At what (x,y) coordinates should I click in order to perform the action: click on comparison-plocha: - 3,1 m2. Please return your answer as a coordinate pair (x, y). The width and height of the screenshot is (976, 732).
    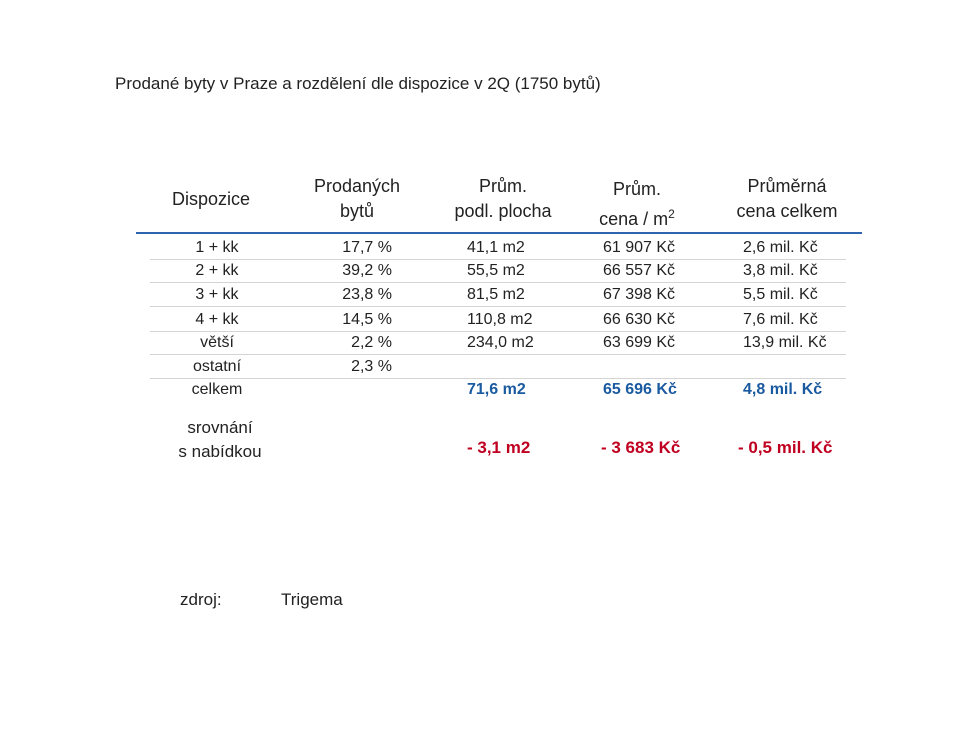
    Looking at the image, I should click on (499, 447).